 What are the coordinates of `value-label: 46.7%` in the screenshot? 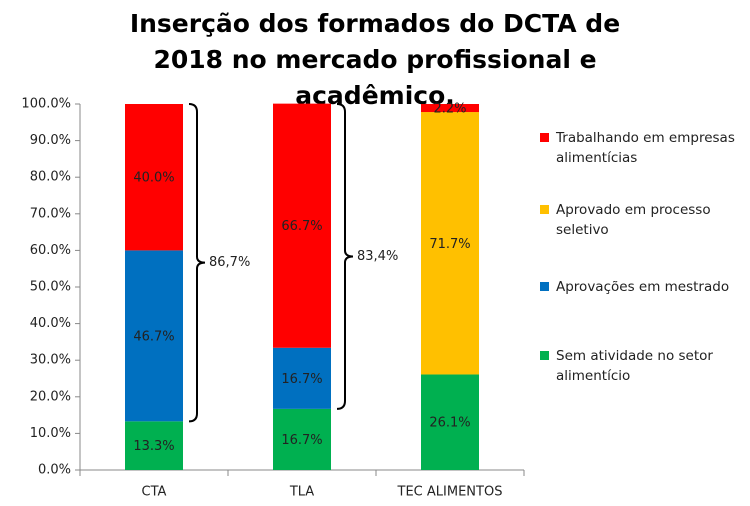 It's located at (153, 336).